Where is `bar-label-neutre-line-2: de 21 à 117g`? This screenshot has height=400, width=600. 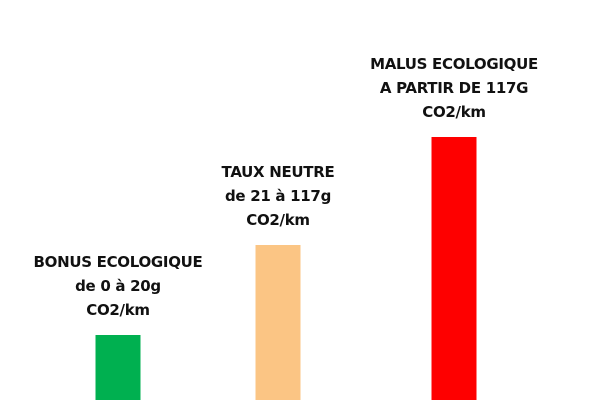 bar-label-neutre-line-2: de 21 à 117g is located at coordinates (278, 196).